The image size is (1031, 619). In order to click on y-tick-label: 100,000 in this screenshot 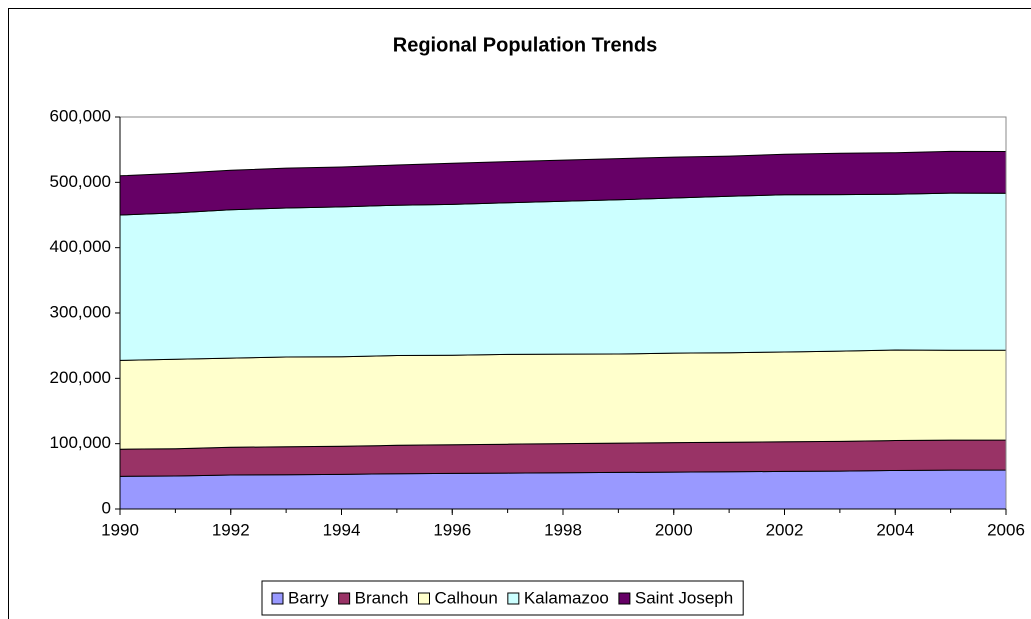, I will do `click(80, 442)`.